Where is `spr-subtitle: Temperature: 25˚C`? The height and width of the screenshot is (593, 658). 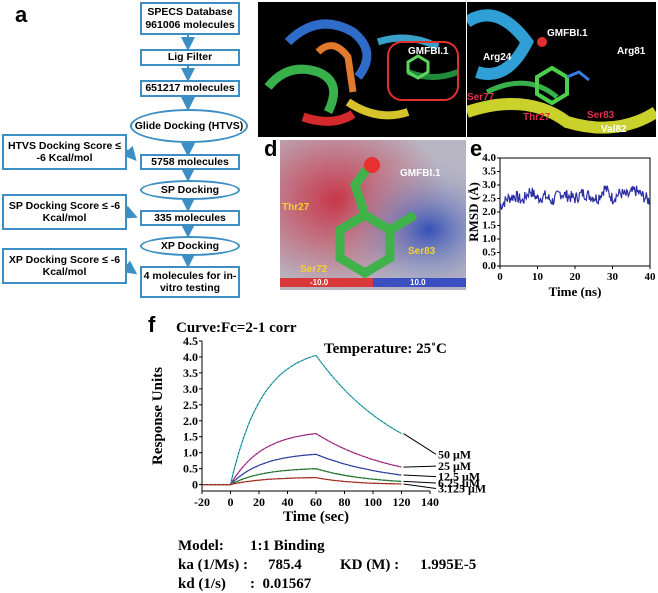
spr-subtitle: Temperature: 25˚C is located at coordinates (385, 349).